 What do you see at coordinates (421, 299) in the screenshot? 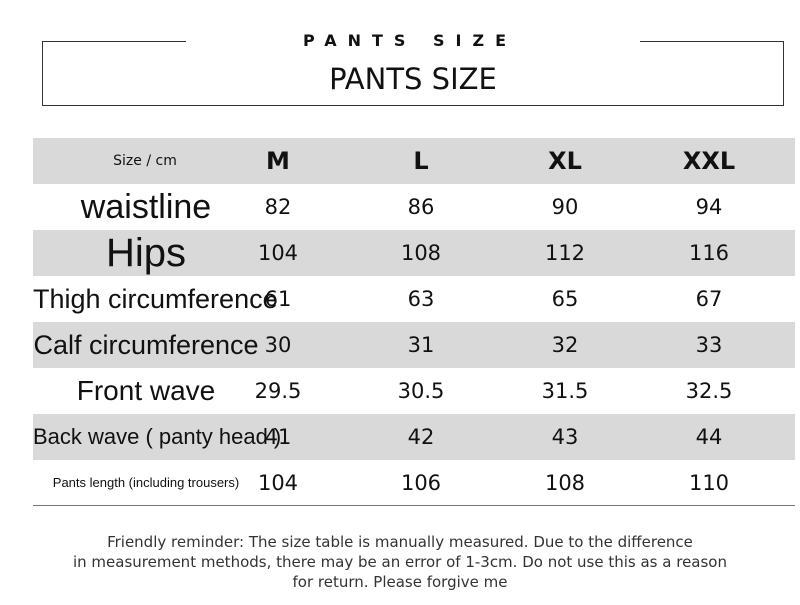
I see `size-value: 63` at bounding box center [421, 299].